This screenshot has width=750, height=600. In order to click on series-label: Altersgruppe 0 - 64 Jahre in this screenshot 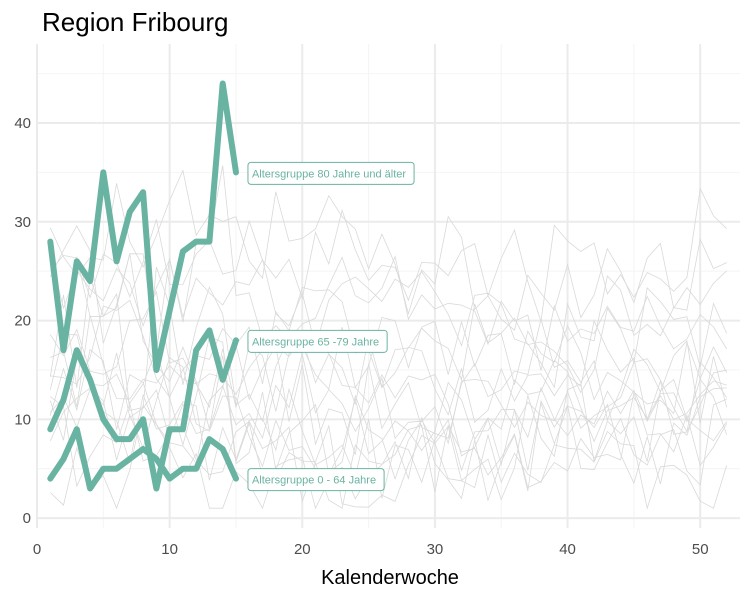, I will do `click(316, 480)`.